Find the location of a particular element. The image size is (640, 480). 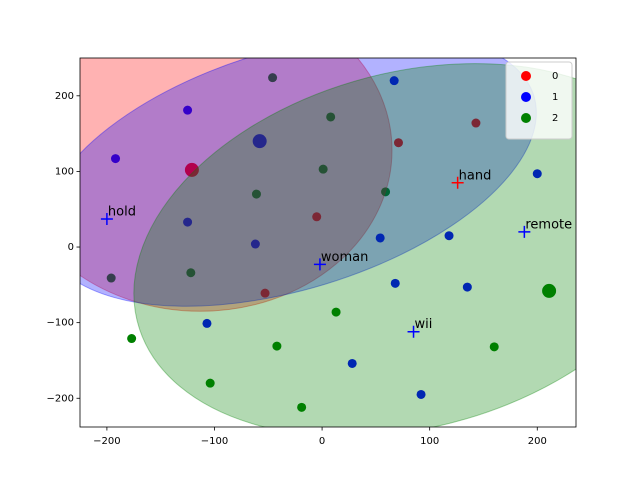

y-tick-label: −100 is located at coordinates (60, 323).